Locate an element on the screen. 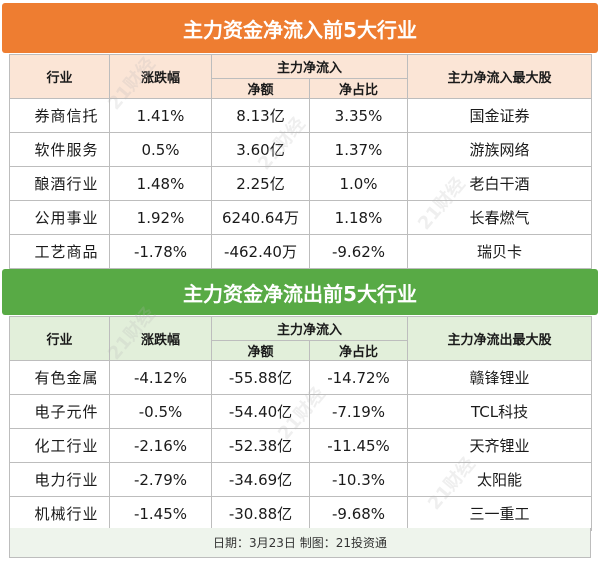 The width and height of the screenshot is (600, 569). outflow-header-row: 行业 涨跌幅 主力净流入 主力净流出最大股 is located at coordinates (301, 338).